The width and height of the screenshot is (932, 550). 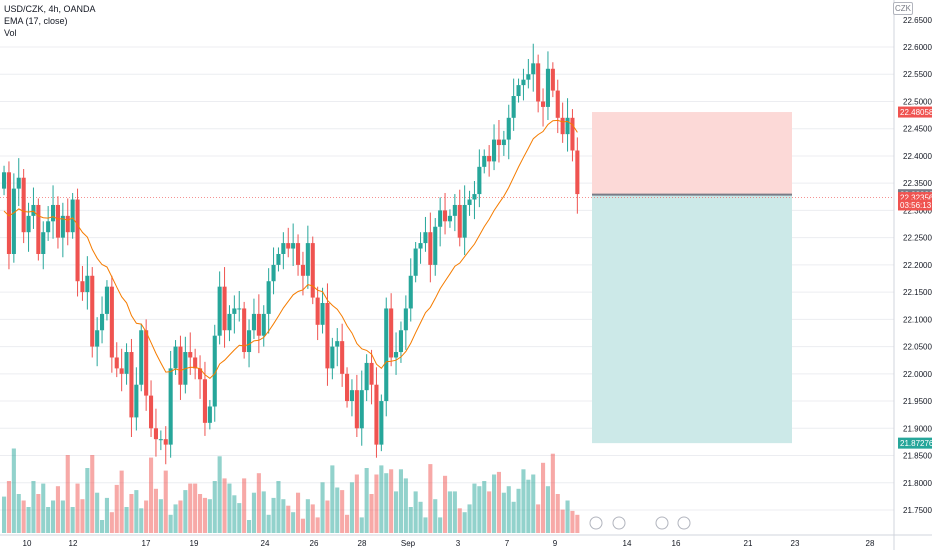 I want to click on ema-legend: EMA (17, close), so click(x=36, y=21).